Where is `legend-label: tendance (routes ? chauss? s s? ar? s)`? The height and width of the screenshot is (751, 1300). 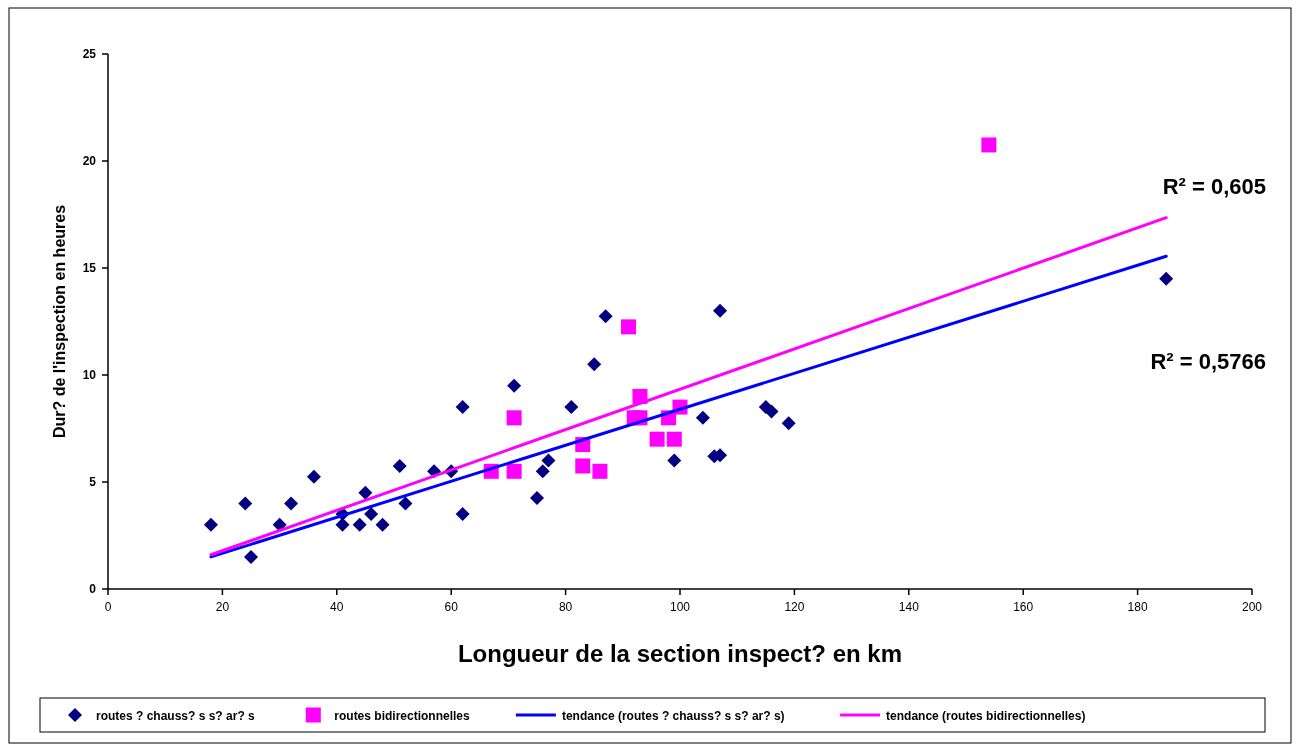 legend-label: tendance (routes ? chauss? s s? ar? s) is located at coordinates (673, 715).